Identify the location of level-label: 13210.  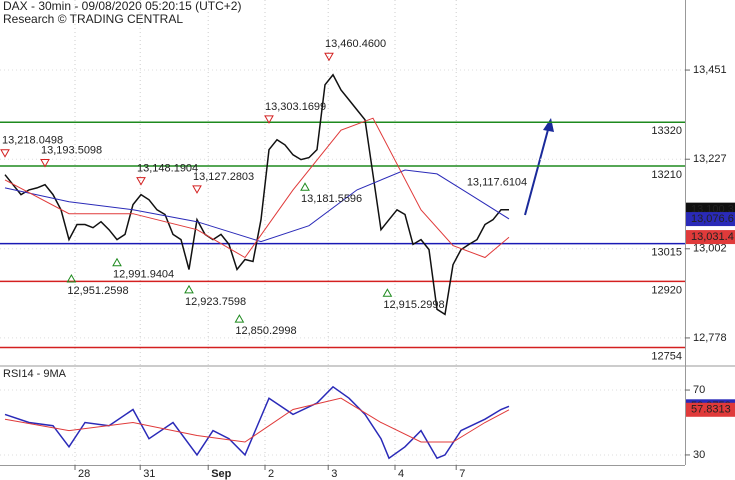
(666, 175).